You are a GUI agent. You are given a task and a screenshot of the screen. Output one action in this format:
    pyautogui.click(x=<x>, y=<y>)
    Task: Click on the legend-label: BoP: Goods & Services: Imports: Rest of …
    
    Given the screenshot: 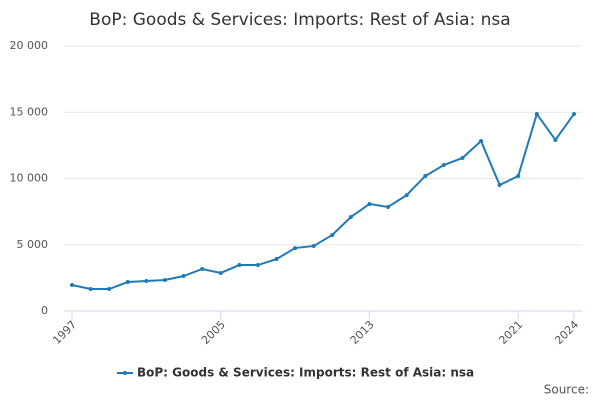 What is the action you would take?
    pyautogui.click(x=305, y=373)
    